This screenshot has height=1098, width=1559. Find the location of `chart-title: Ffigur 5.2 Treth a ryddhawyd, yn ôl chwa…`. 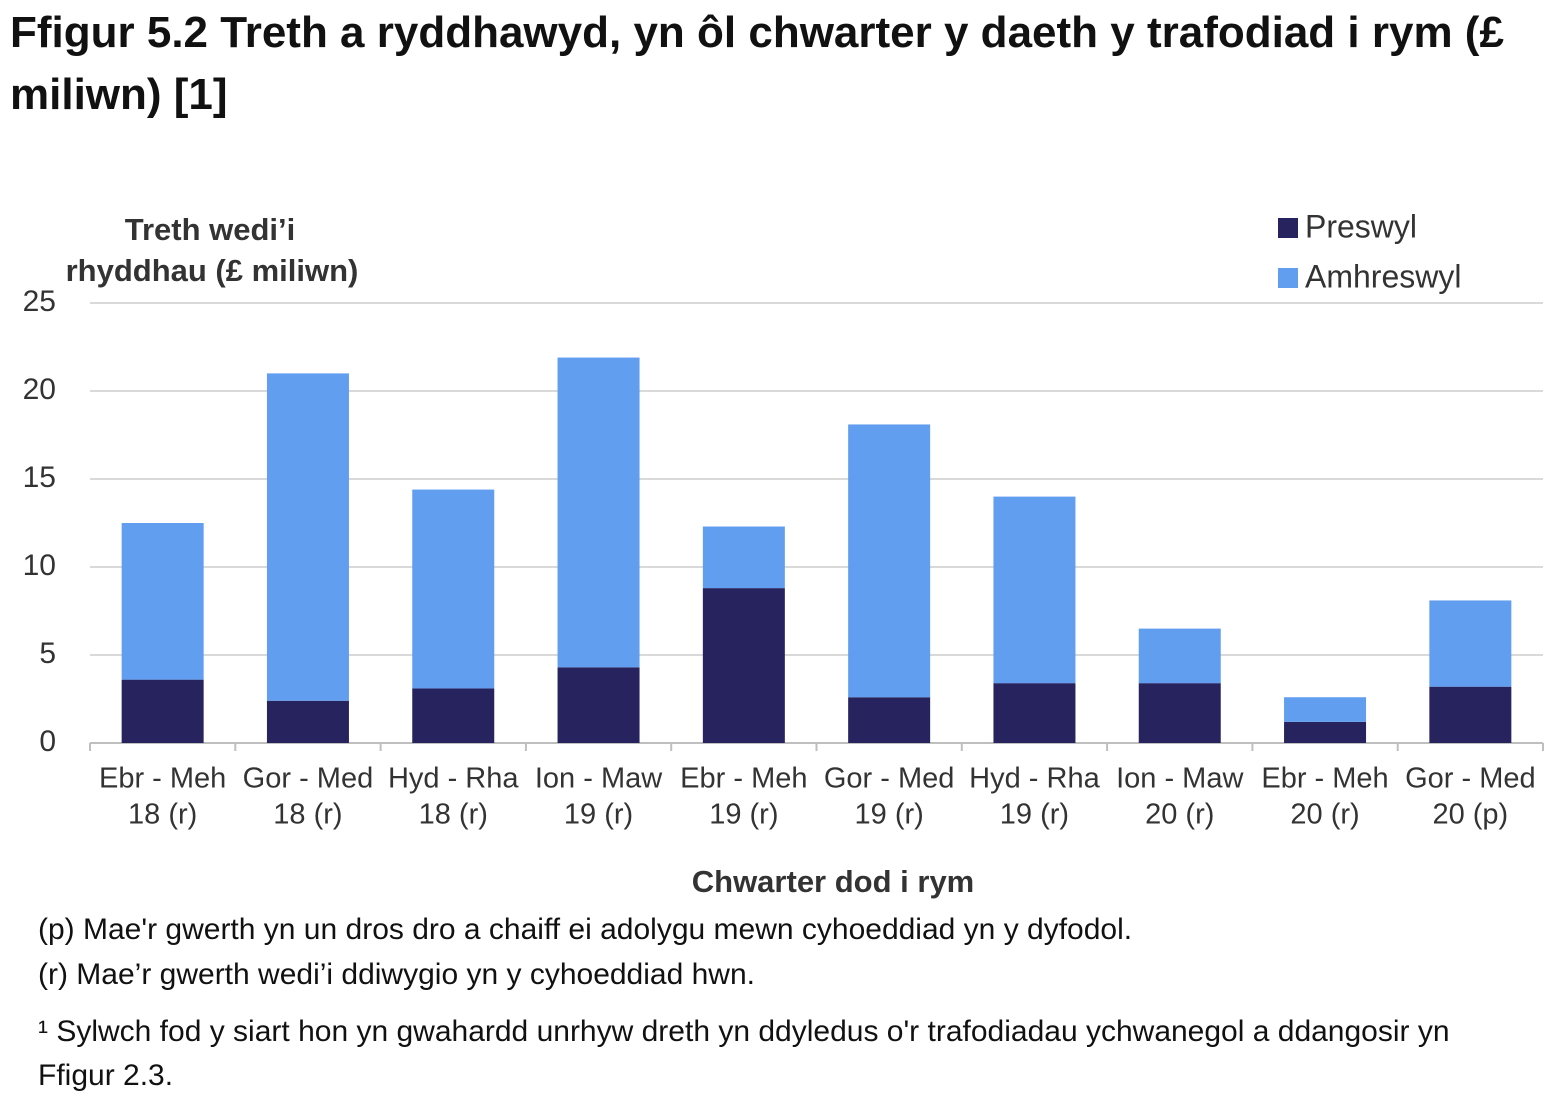

chart-title: Ffigur 5.2 Treth a ryddhawyd, yn ôl chwa… is located at coordinates (757, 63).